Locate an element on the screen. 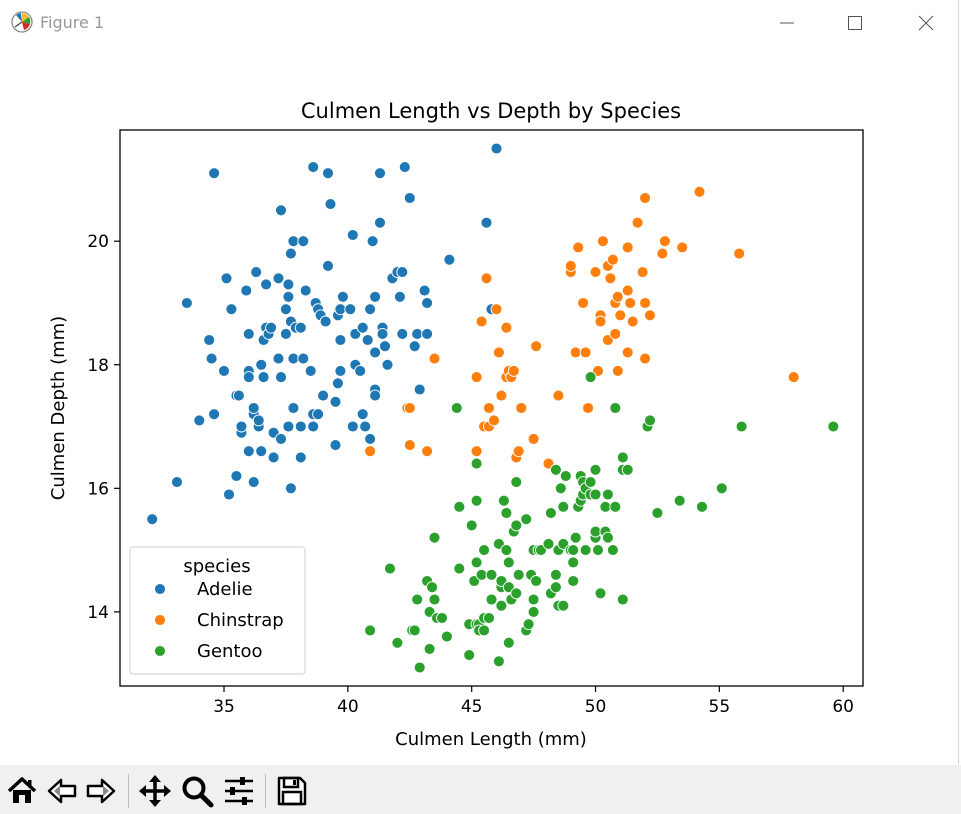  toolbar-separator is located at coordinates (265, 791).